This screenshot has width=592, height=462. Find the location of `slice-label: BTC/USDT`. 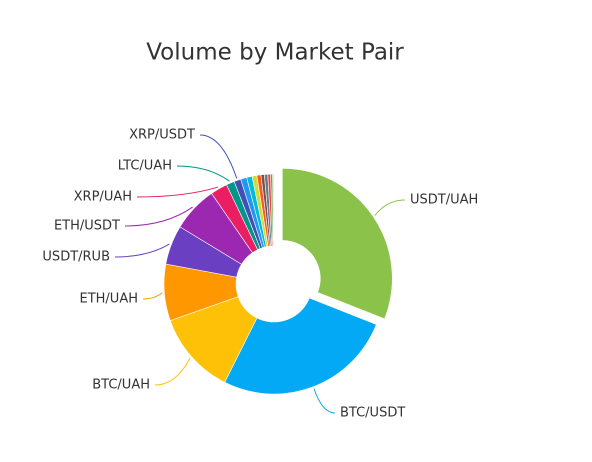

slice-label: BTC/USDT is located at coordinates (372, 413).